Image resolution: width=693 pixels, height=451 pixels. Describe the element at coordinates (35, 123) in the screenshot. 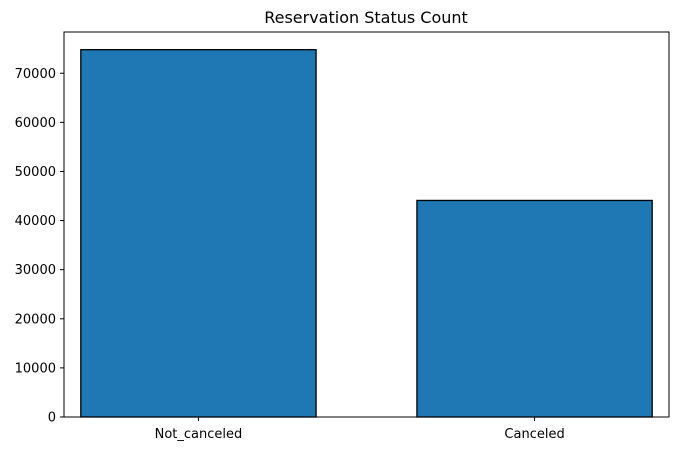

I see `y-tick-label: 60000` at that location.